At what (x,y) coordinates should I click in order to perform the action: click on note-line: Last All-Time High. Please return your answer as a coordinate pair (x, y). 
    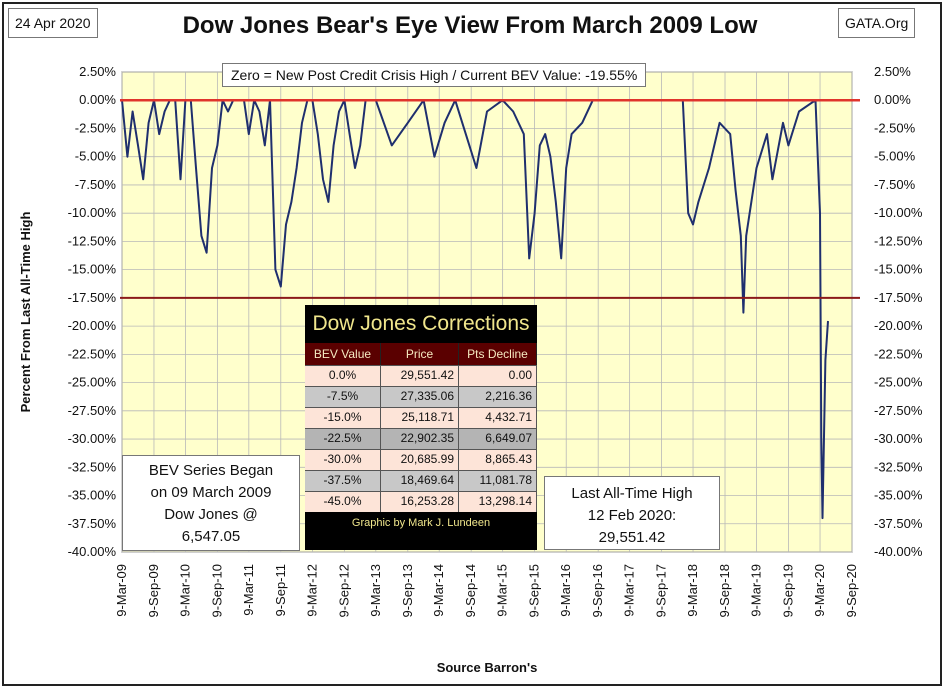
    Looking at the image, I should click on (632, 493).